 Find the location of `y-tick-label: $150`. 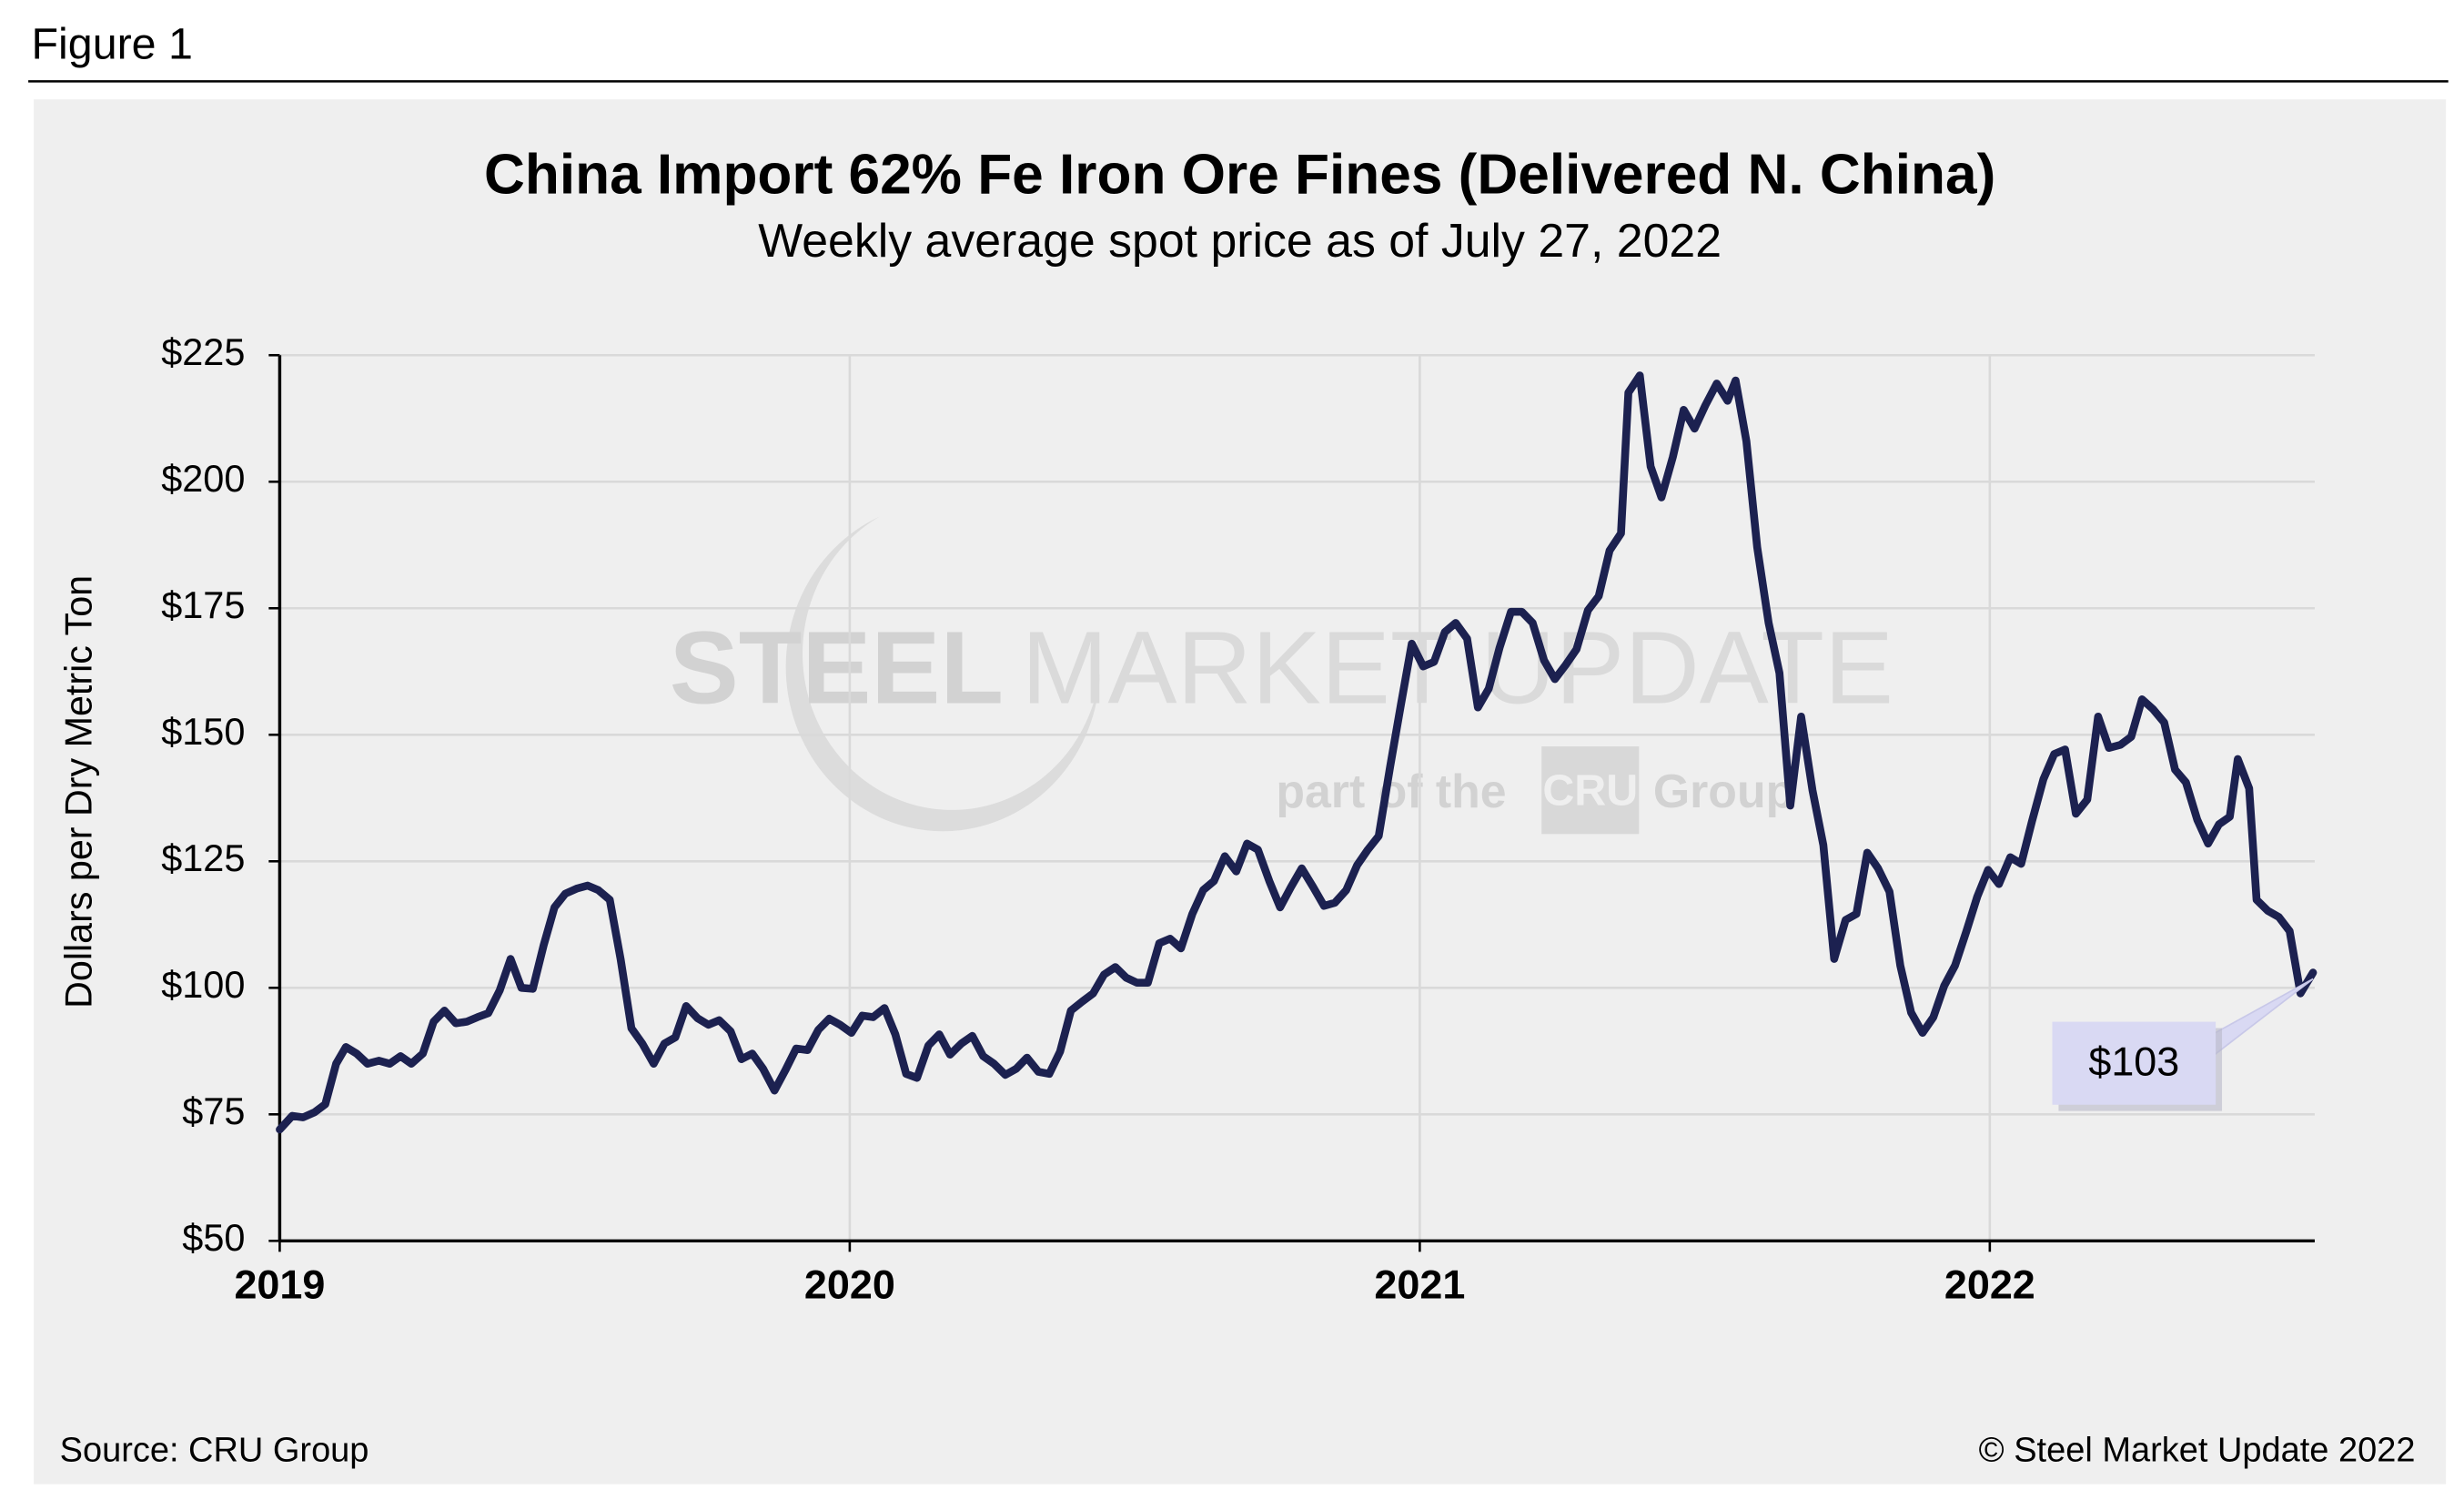

y-tick-label: $150 is located at coordinates (203, 732).